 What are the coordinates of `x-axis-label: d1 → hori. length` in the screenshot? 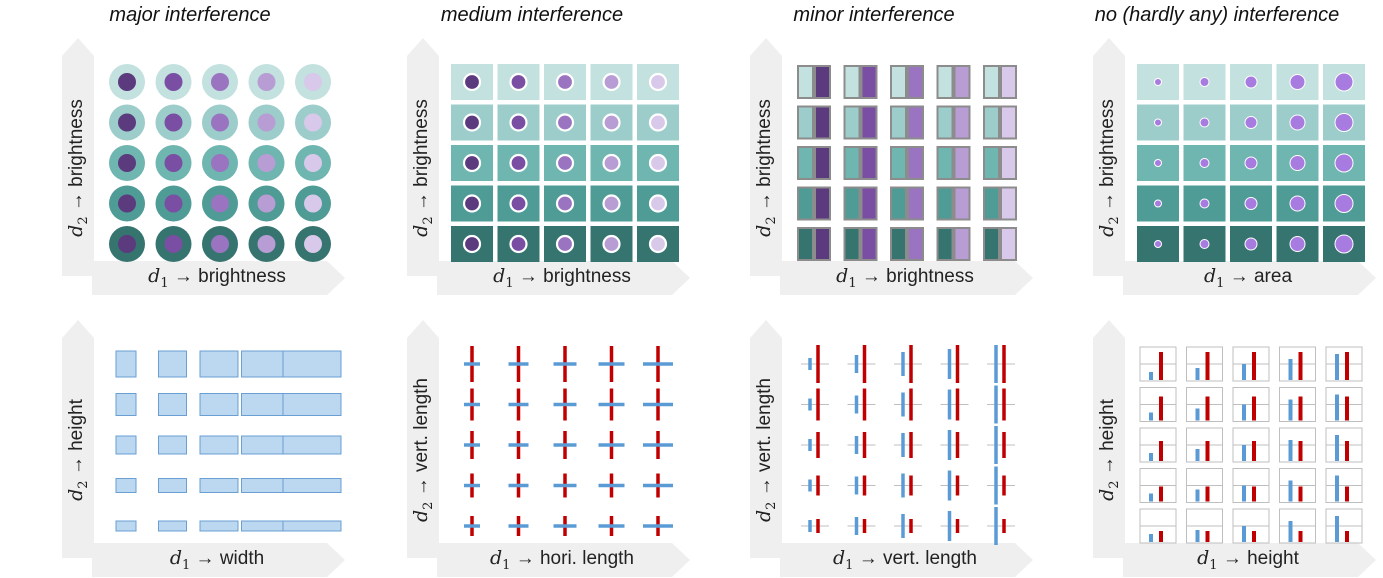 It's located at (562, 560).